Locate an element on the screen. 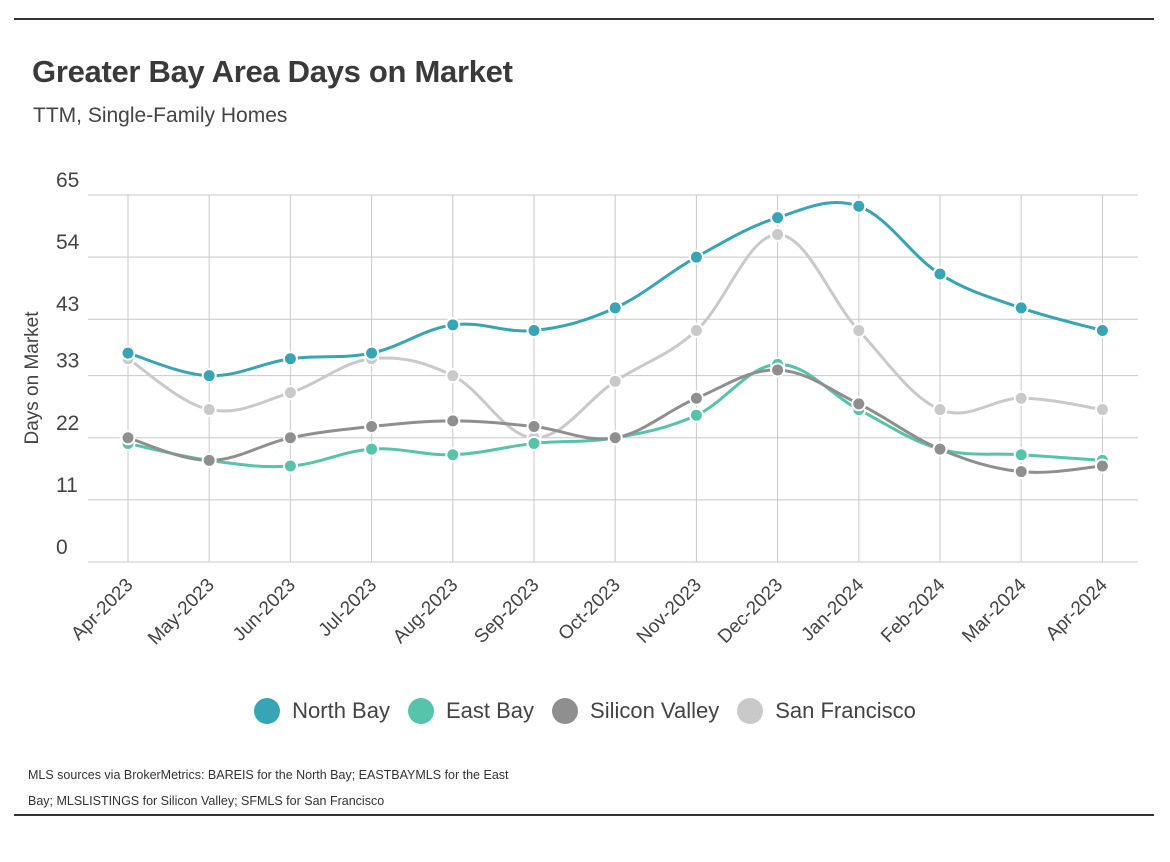 The height and width of the screenshot is (862, 1170). x-tick-label: Jun-2023 is located at coordinates (264, 610).